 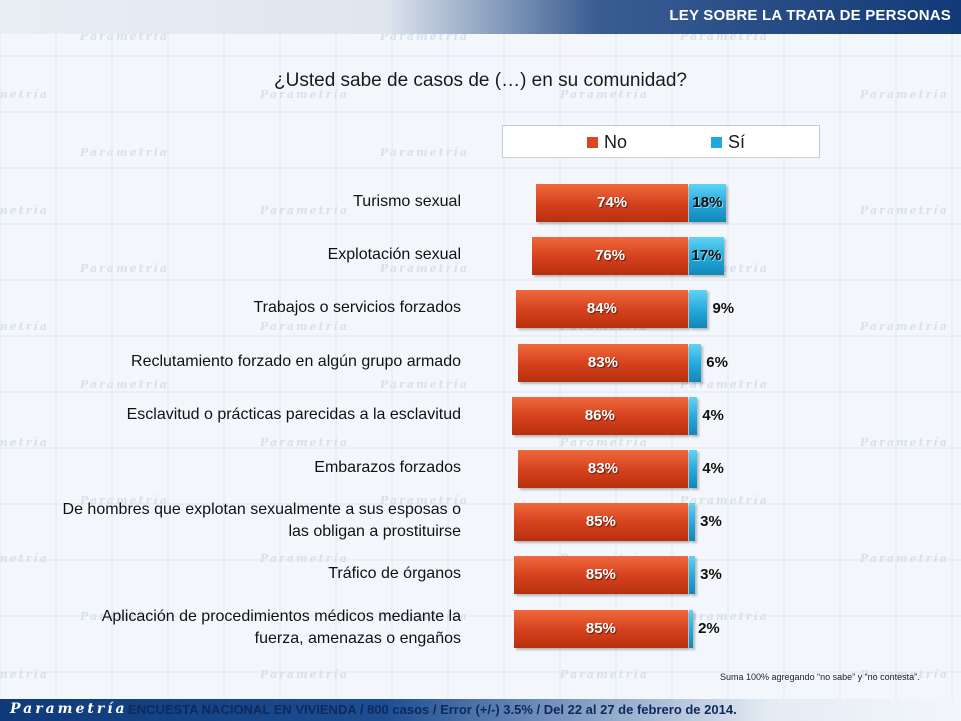 What do you see at coordinates (713, 415) in the screenshot?
I see `data-label-si: 4%` at bounding box center [713, 415].